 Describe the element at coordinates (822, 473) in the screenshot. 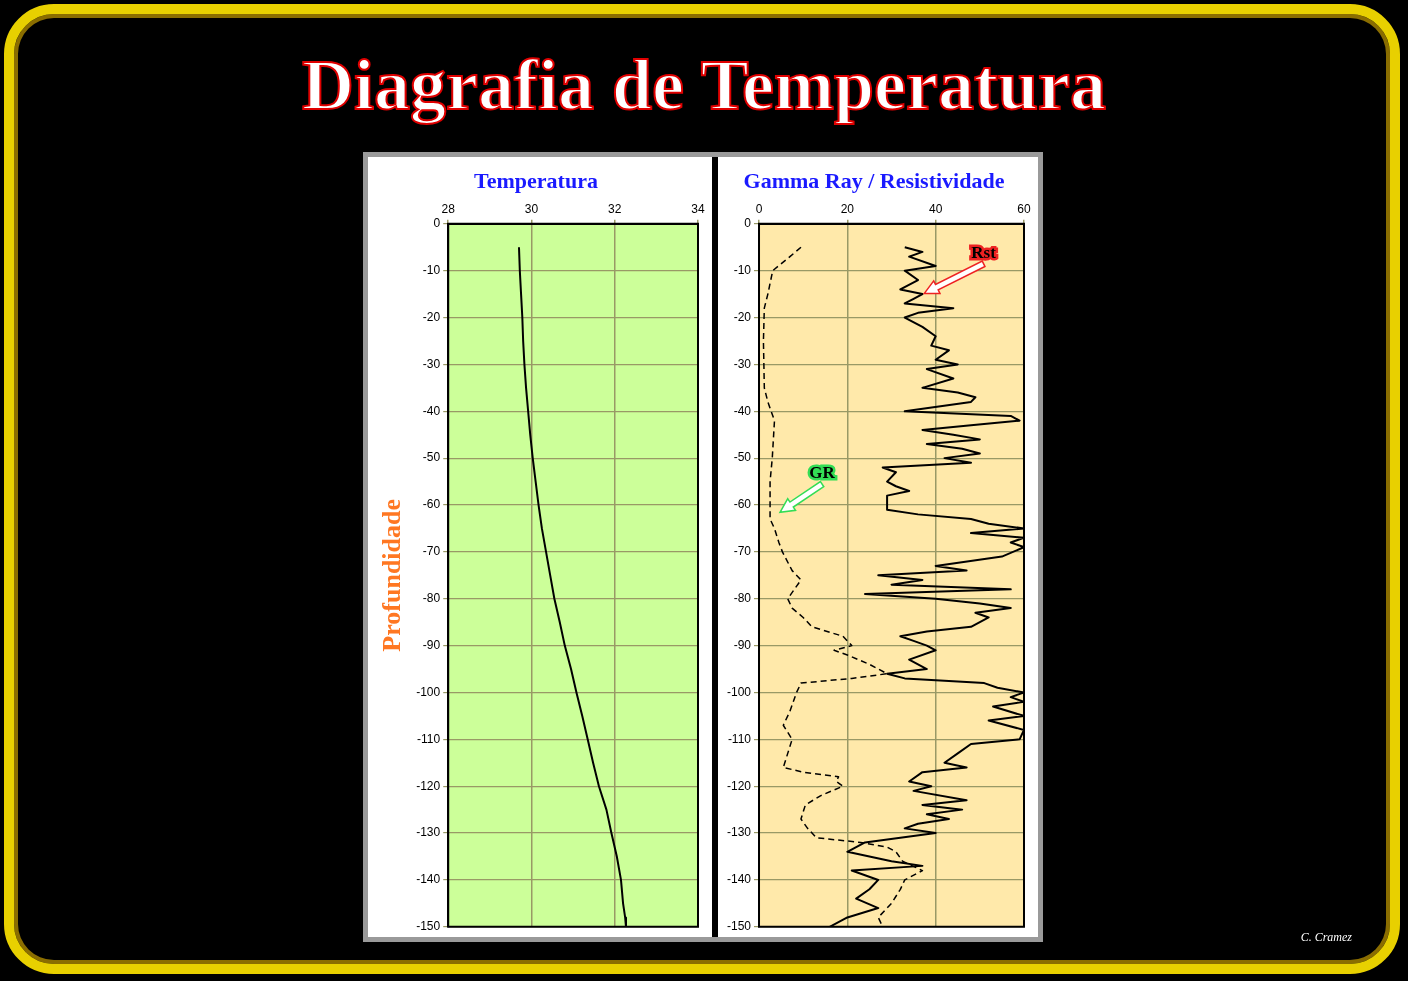

I see `text: GR` at that location.